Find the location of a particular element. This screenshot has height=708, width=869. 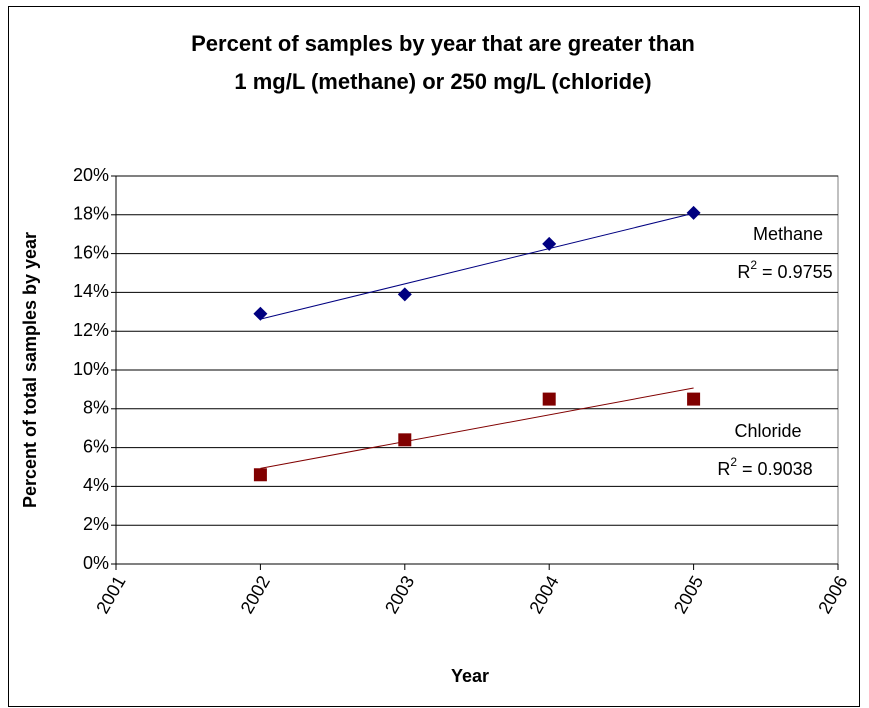

r-squared: R2 = 0.9755 is located at coordinates (784, 270).